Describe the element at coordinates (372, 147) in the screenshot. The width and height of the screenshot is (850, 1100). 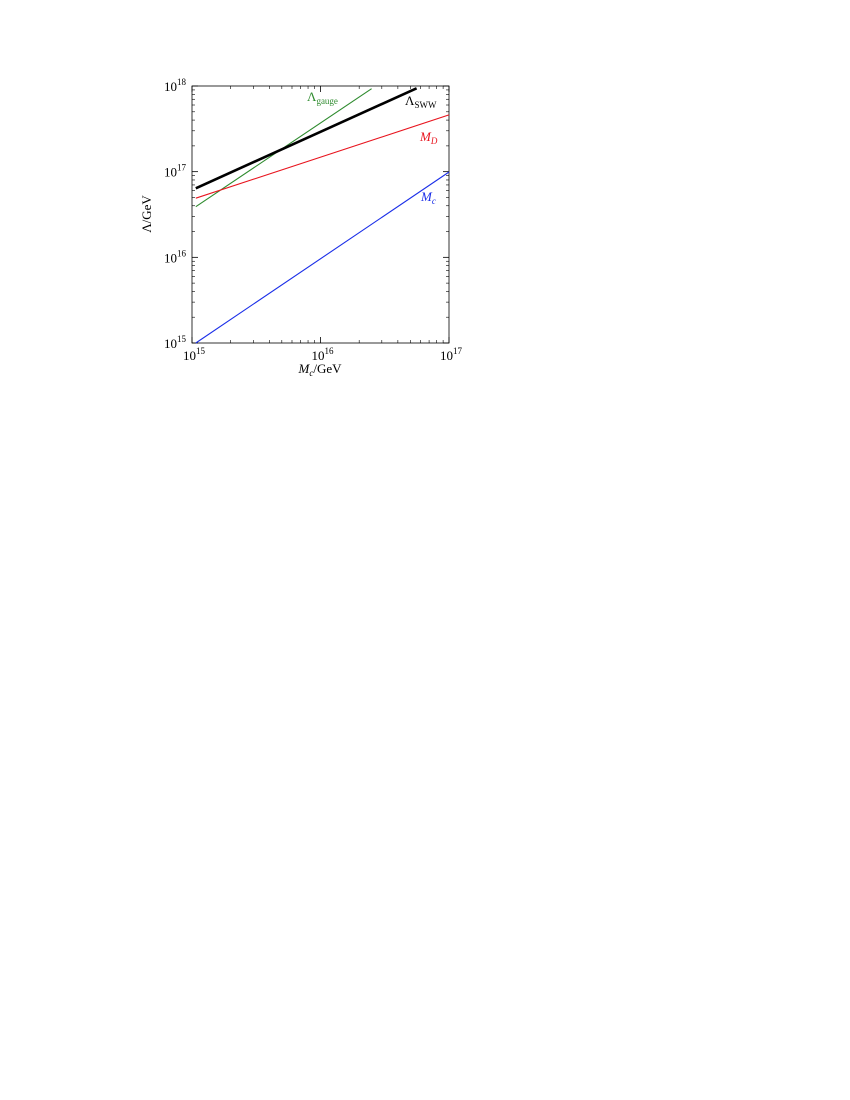
I see `series-labels: Λgauge ΛSWW MD Mc` at that location.